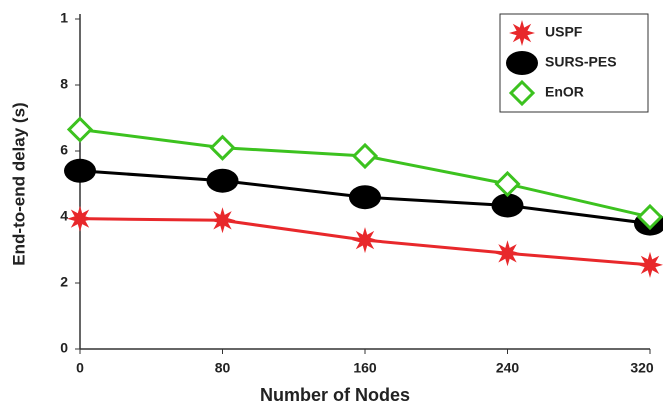 The height and width of the screenshot is (412, 663). I want to click on x-tick-label: 80, so click(223, 368).